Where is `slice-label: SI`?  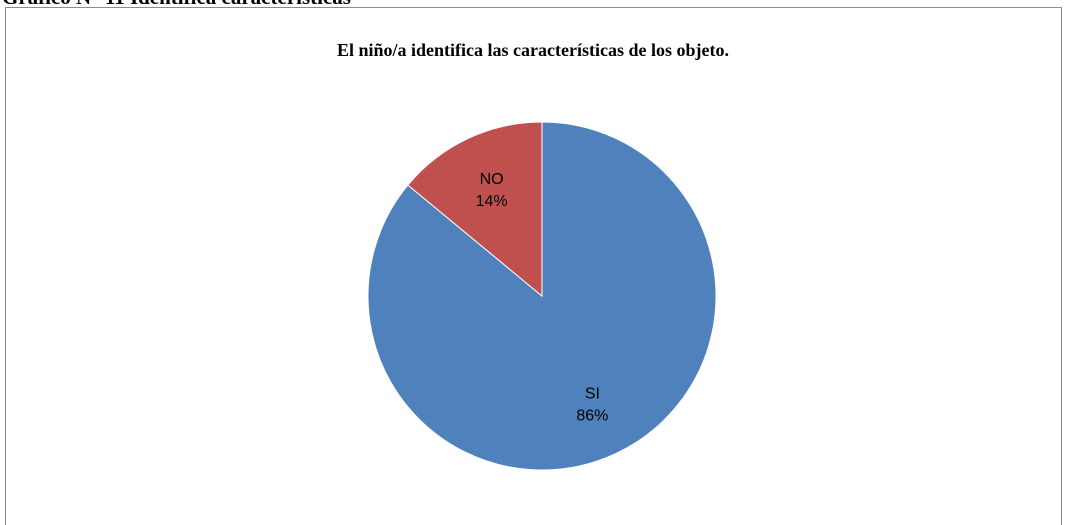
slice-label: SI is located at coordinates (592, 393).